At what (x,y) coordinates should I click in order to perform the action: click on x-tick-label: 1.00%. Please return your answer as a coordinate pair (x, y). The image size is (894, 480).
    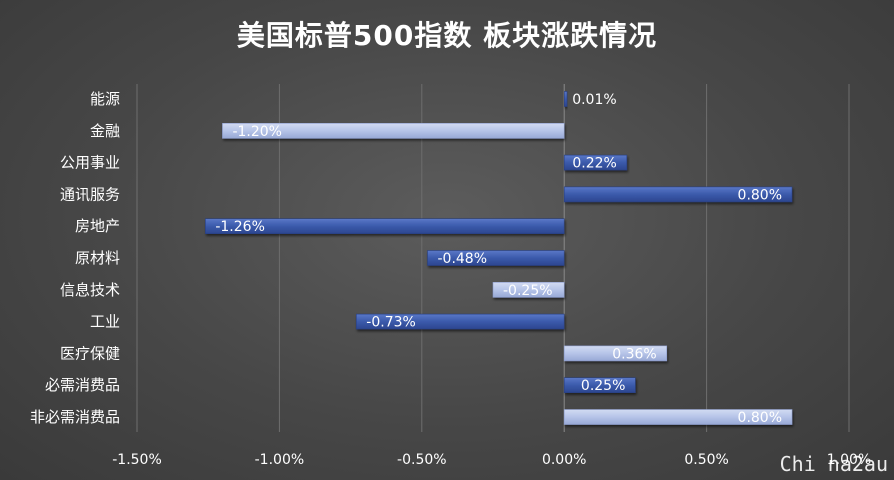
    Looking at the image, I should click on (849, 460).